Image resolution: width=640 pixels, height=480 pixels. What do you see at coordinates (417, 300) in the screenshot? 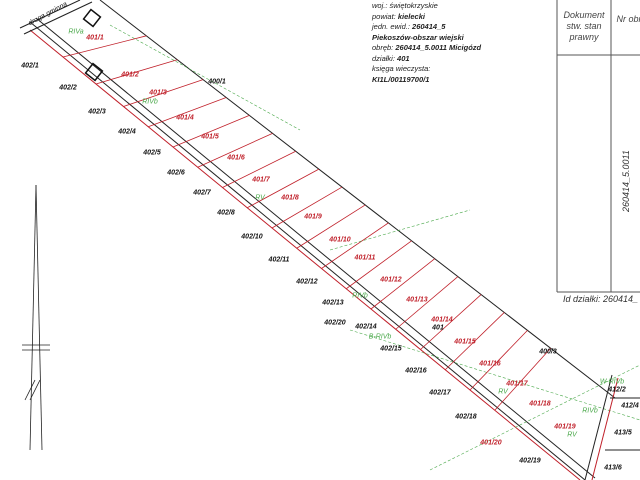
I see `parcel-label: 401/13` at bounding box center [417, 300].